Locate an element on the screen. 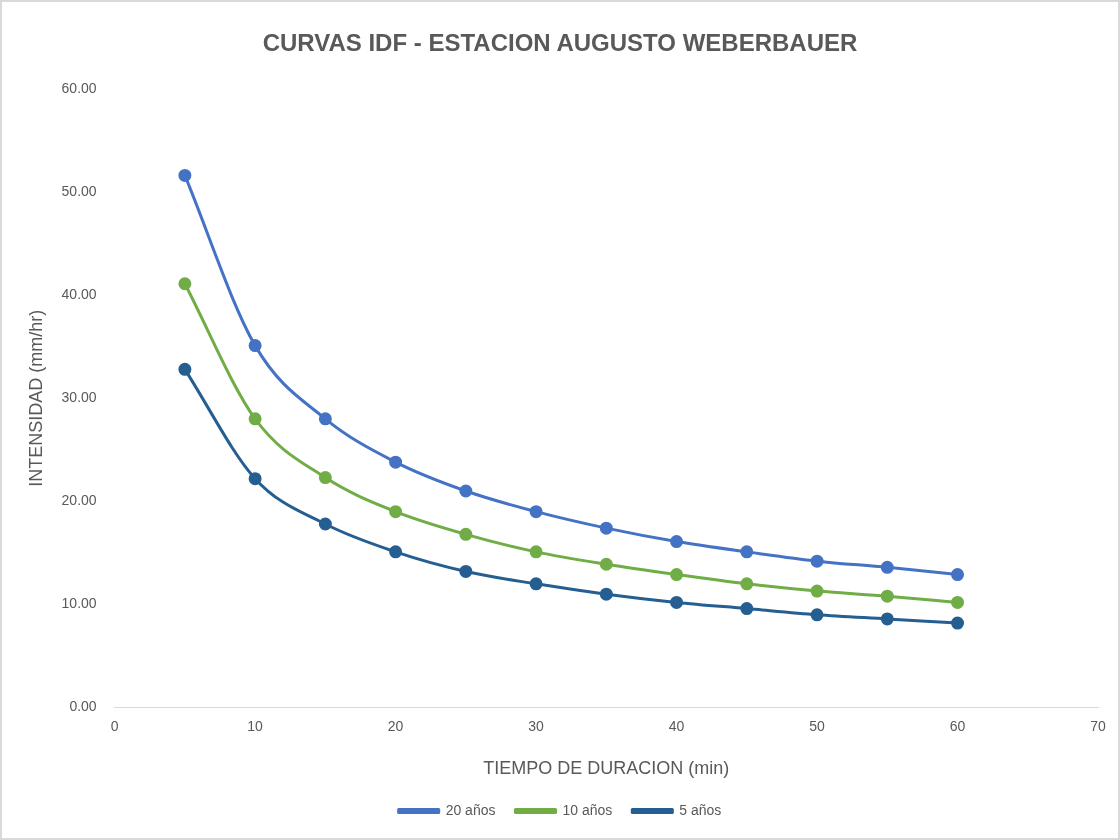  x-axis-title: TIEMPO DE DURACION (min) is located at coordinates (606, 768).